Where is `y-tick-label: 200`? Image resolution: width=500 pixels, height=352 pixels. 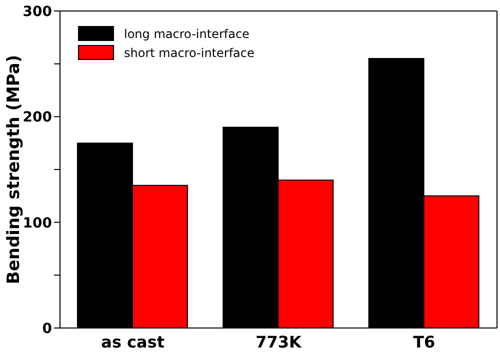 y-tick-label: 200 is located at coordinates (37, 118).